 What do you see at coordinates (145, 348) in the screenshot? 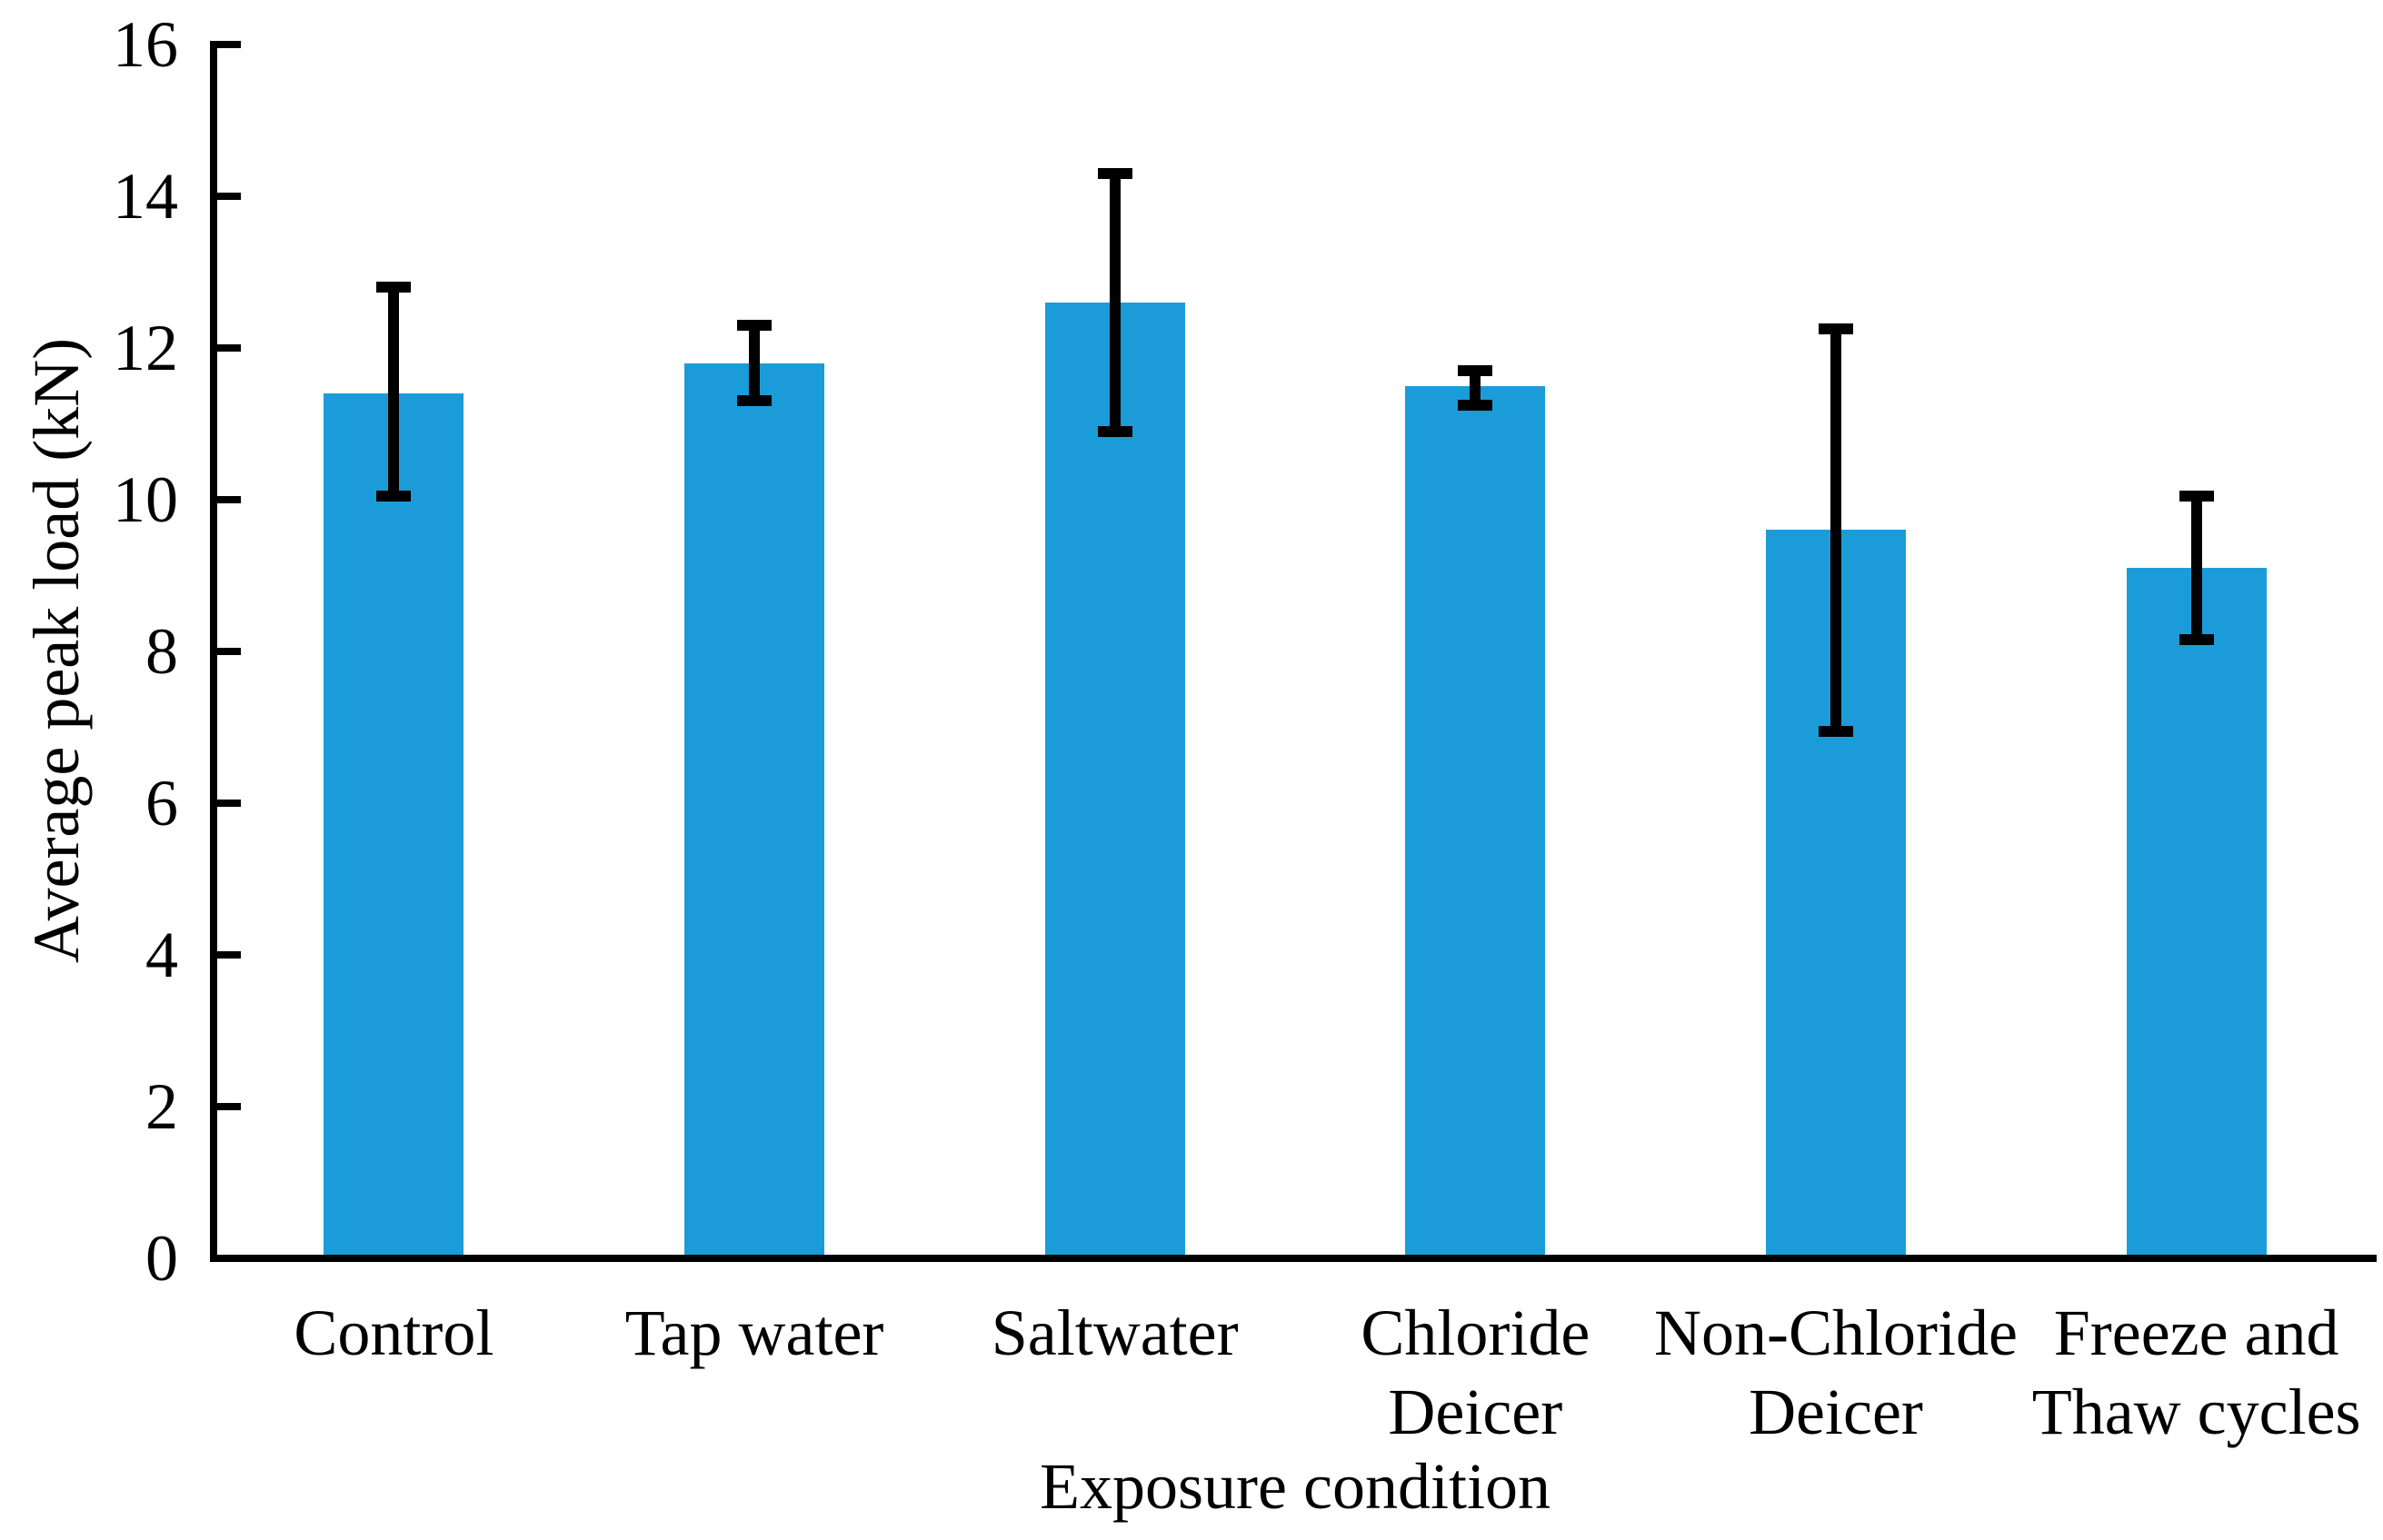
I see `y-axis-tick-label: 12` at bounding box center [145, 348].